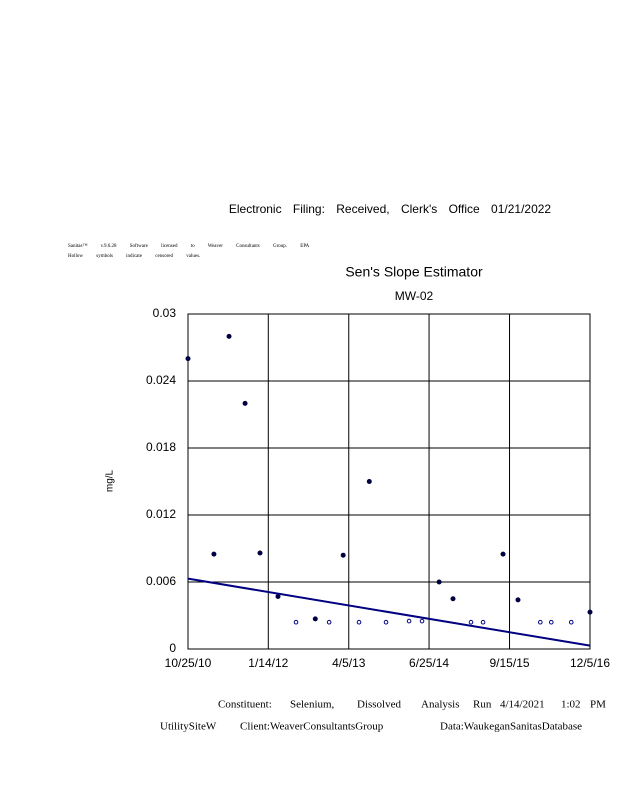  Describe the element at coordinates (165, 313) in the screenshot. I see `y-tick-label: 0.03` at that location.